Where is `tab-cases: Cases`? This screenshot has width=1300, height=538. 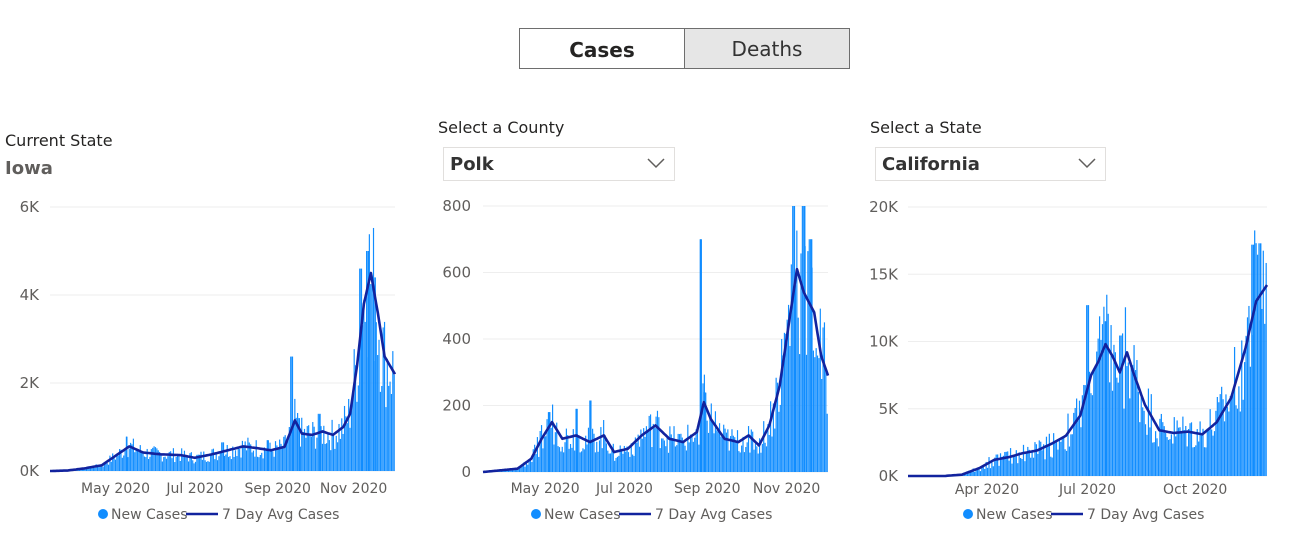 tab-cases: Cases is located at coordinates (602, 48).